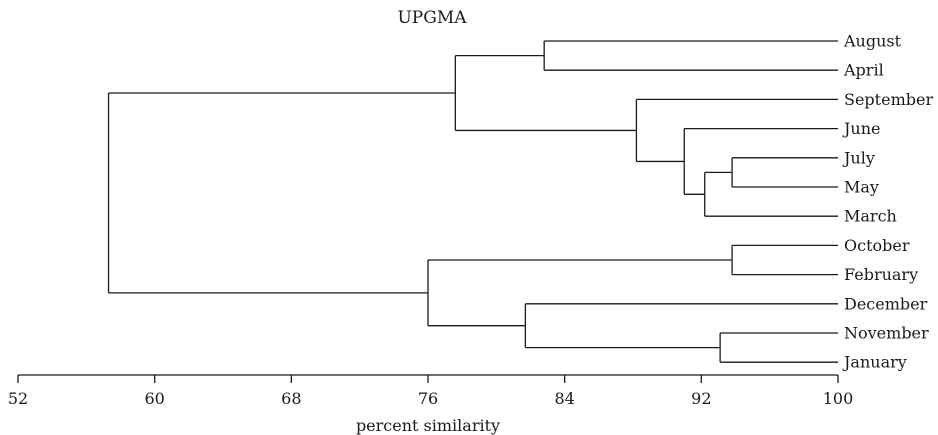 The width and height of the screenshot is (938, 435). I want to click on x-axis: 52 60 68 76 84 92 100, so click(431, 391).